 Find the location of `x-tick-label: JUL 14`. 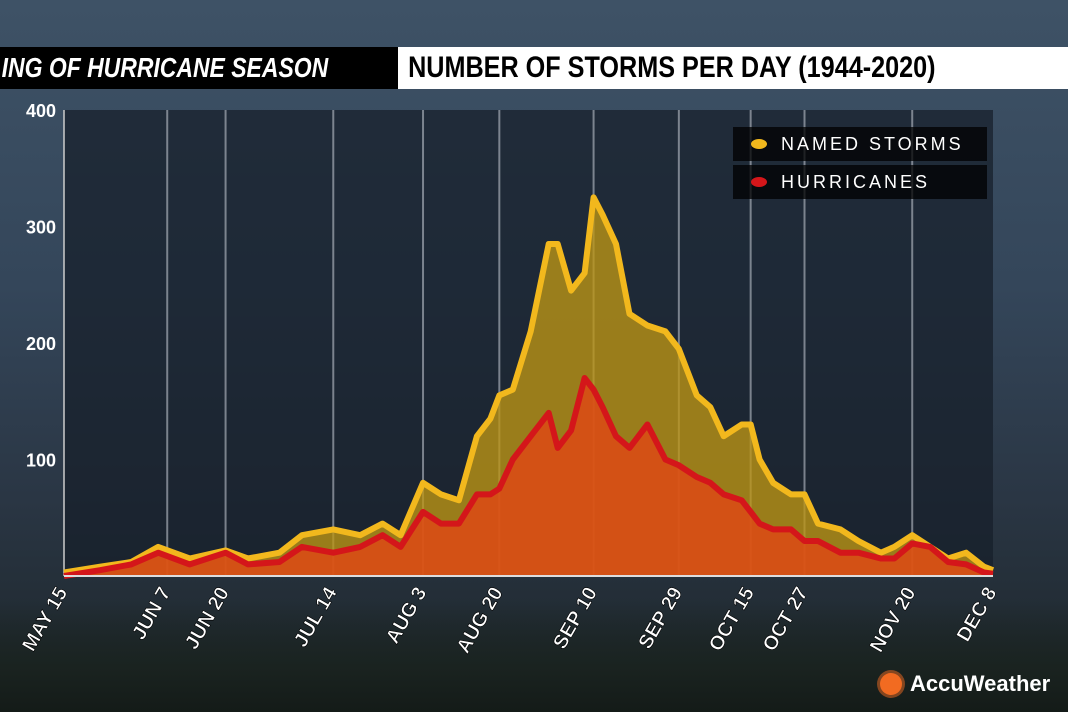

x-tick-label: JUL 14 is located at coordinates (316, 617).